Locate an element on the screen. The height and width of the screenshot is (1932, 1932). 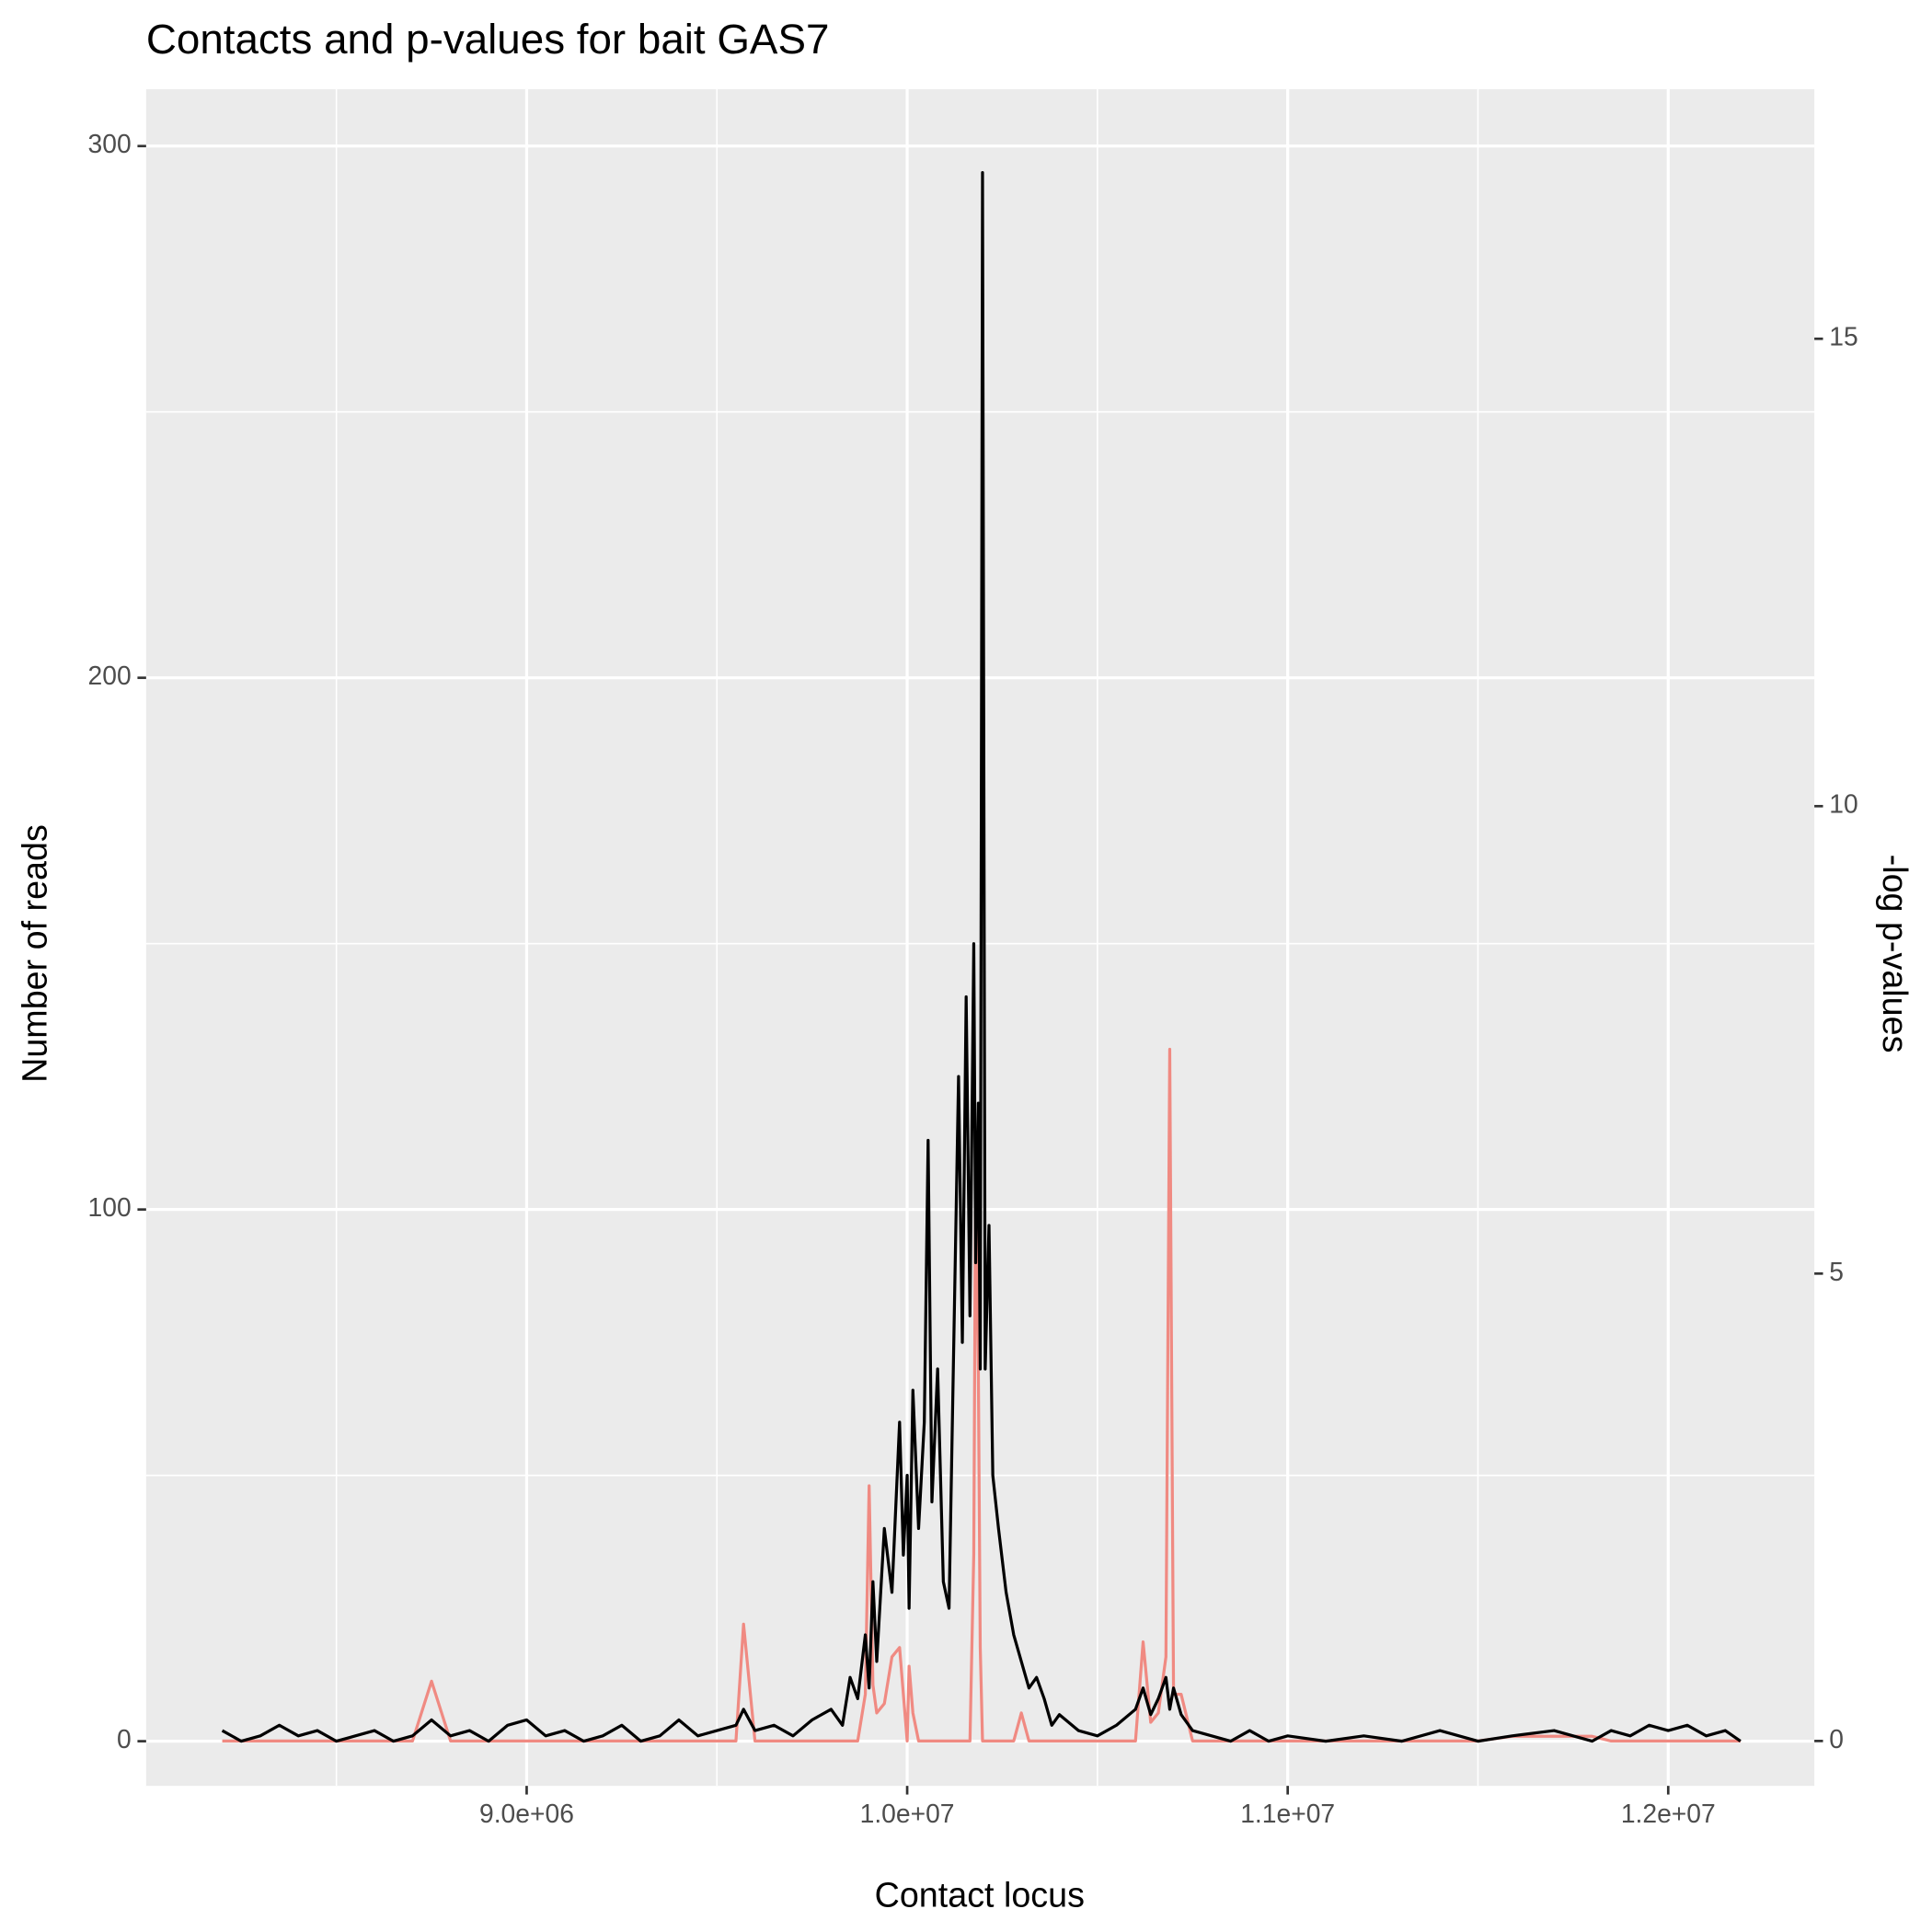
x-tick-label: 9.0e+06 is located at coordinates (526, 1813).